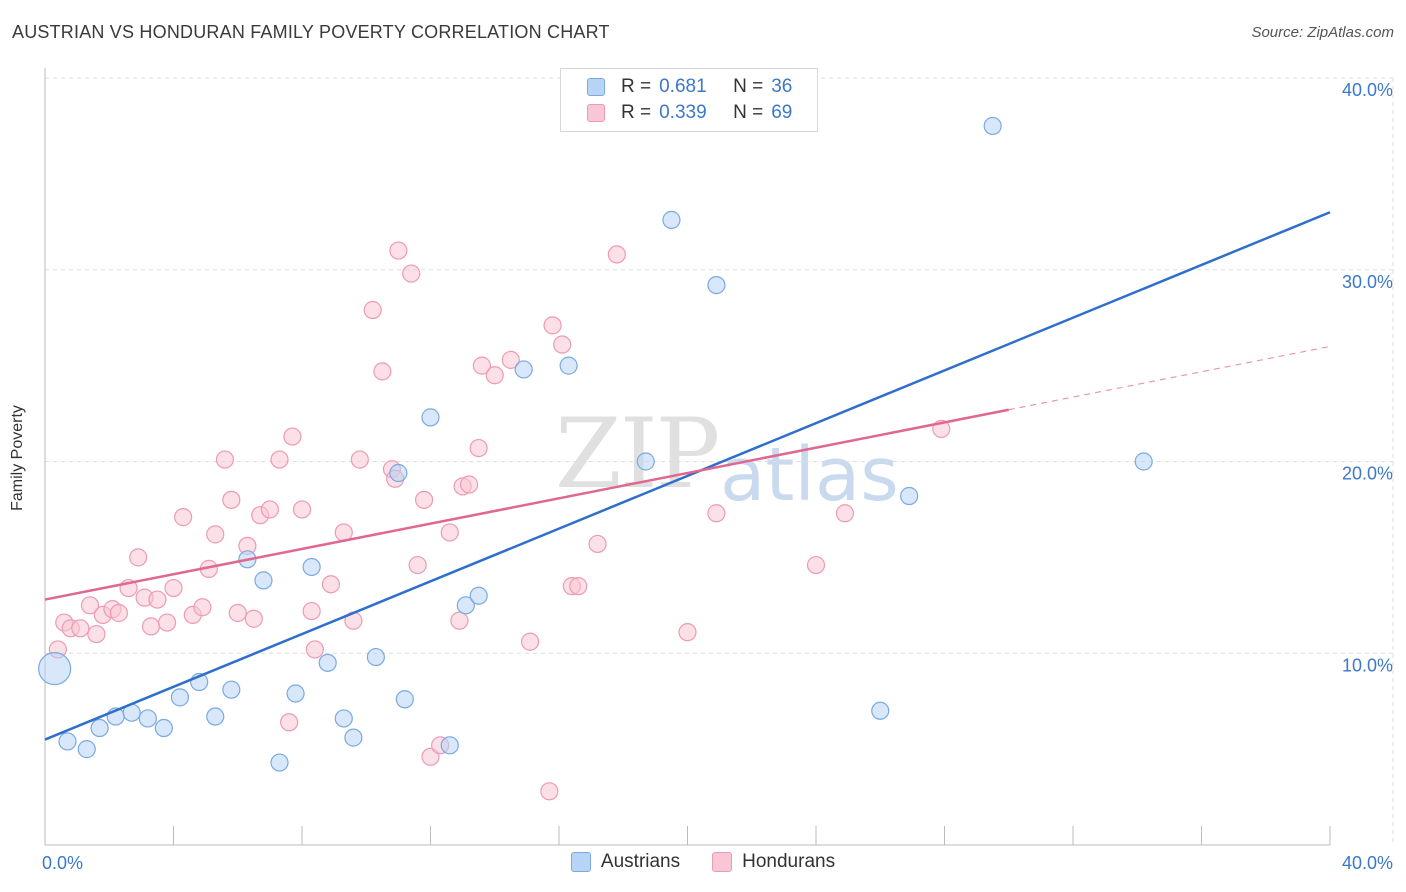 This screenshot has height=892, width=1406. What do you see at coordinates (1322, 32) in the screenshot?
I see `source-note: Source: ZipAtlas.com` at bounding box center [1322, 32].